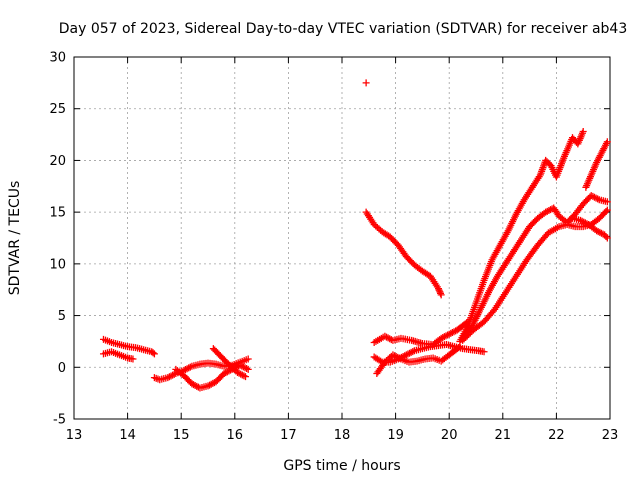  Describe the element at coordinates (62, 368) in the screenshot. I see `y-tick-label: 0` at that location.